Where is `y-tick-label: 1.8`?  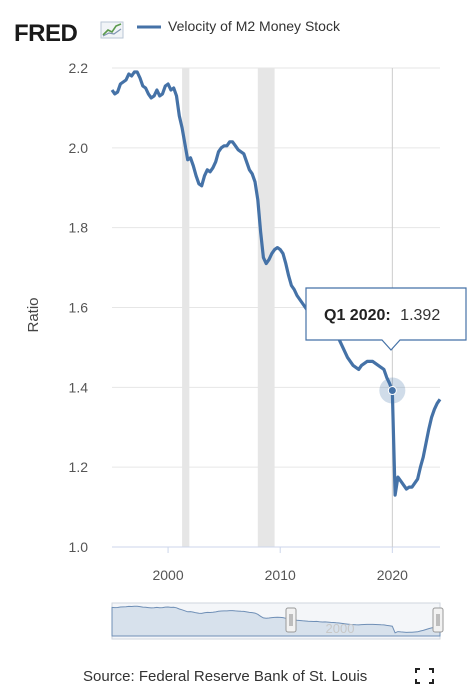
y-tick-label: 1.8 is located at coordinates (79, 228).